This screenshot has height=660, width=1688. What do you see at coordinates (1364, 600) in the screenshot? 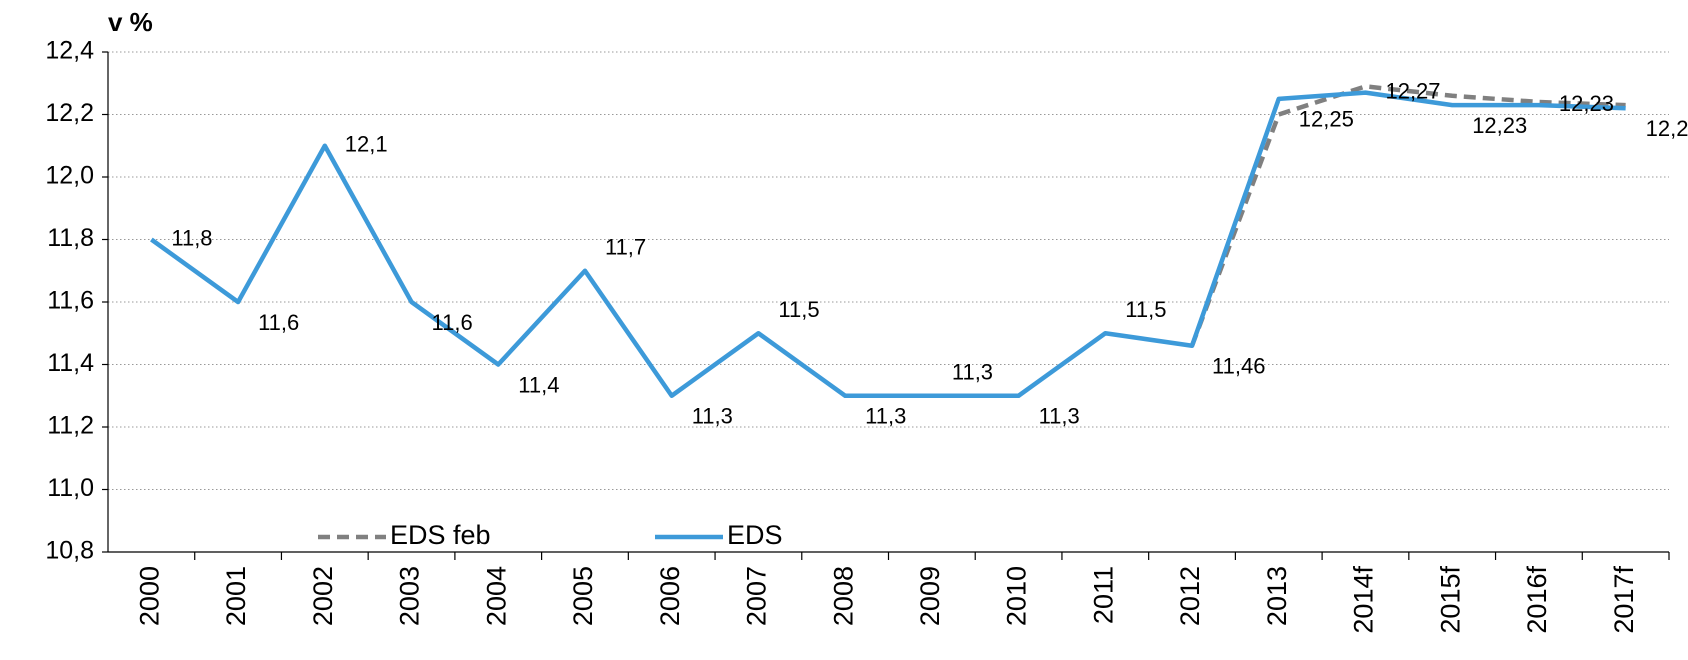
I see `x-tick-label: 2014f` at bounding box center [1364, 600].